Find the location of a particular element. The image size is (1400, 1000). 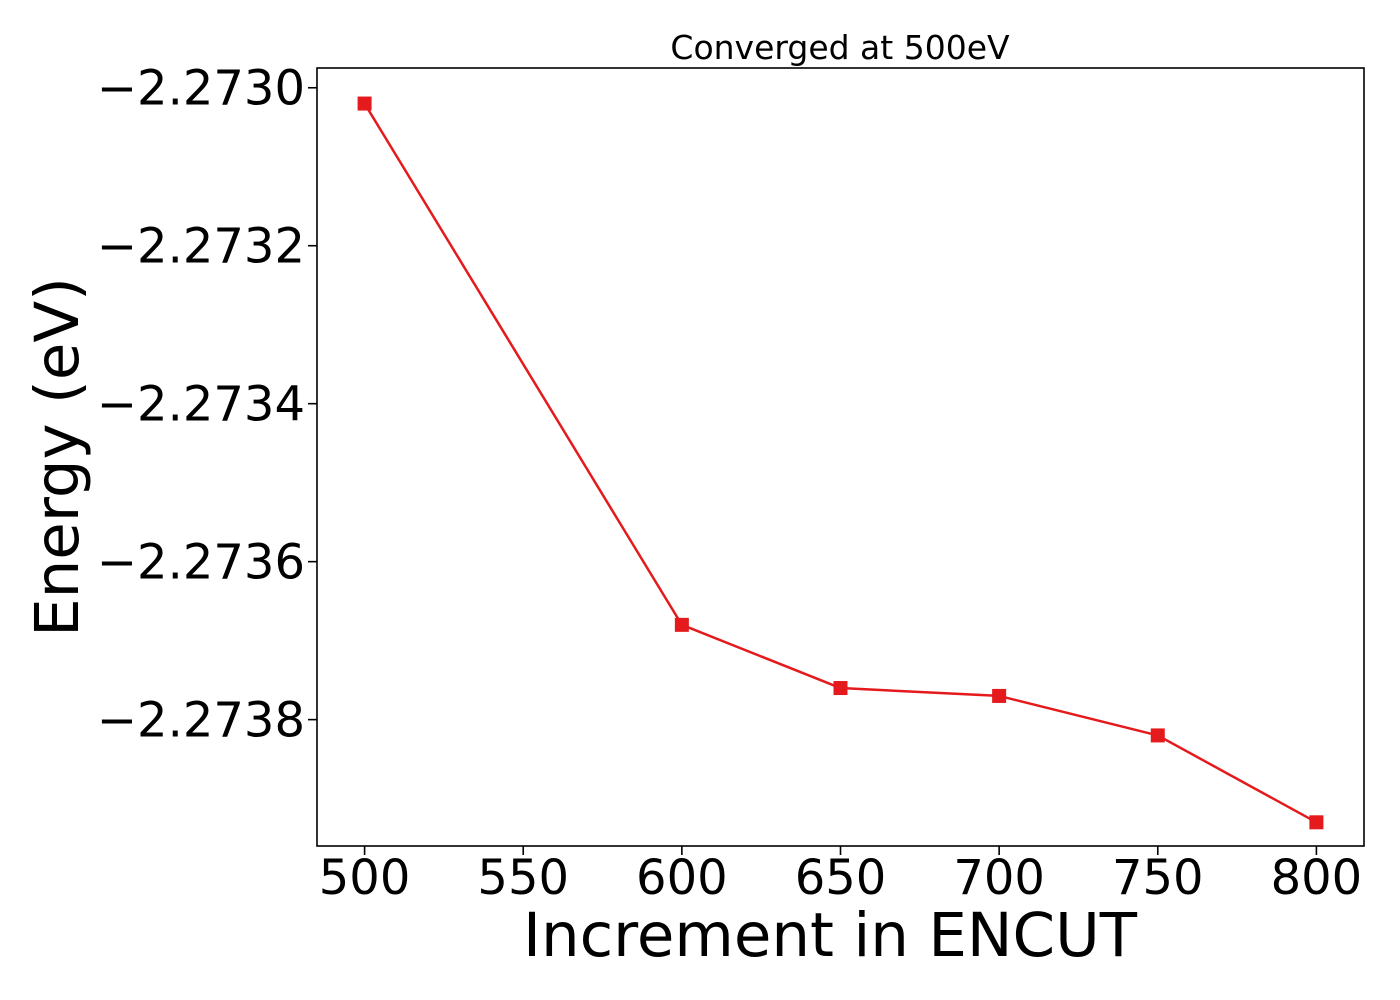

chart-title: Converged at 500eV is located at coordinates (840, 47).